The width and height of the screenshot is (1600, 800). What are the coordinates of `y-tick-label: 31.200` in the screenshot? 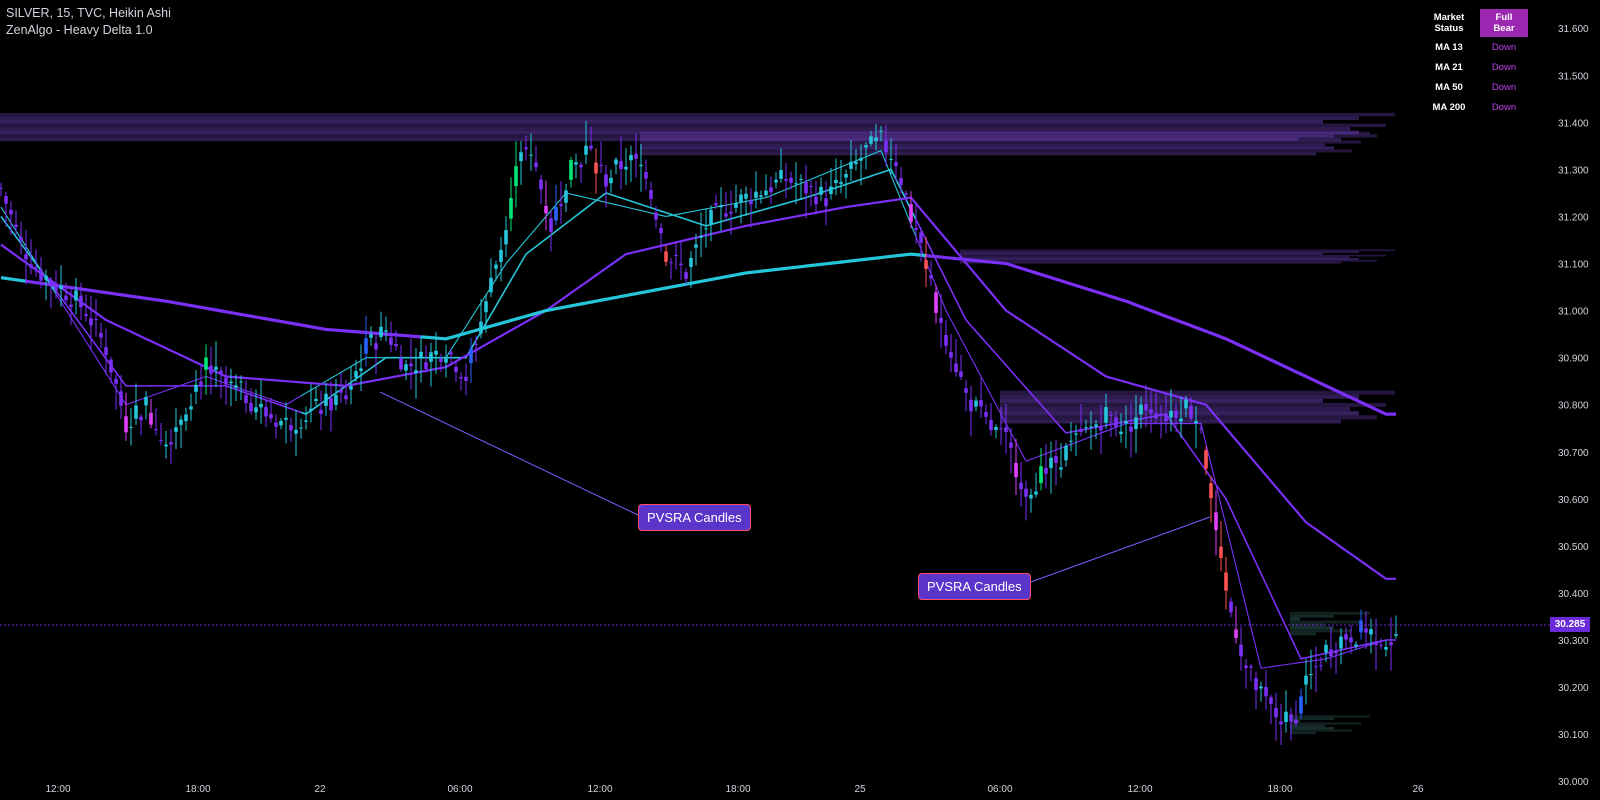 It's located at (1573, 217).